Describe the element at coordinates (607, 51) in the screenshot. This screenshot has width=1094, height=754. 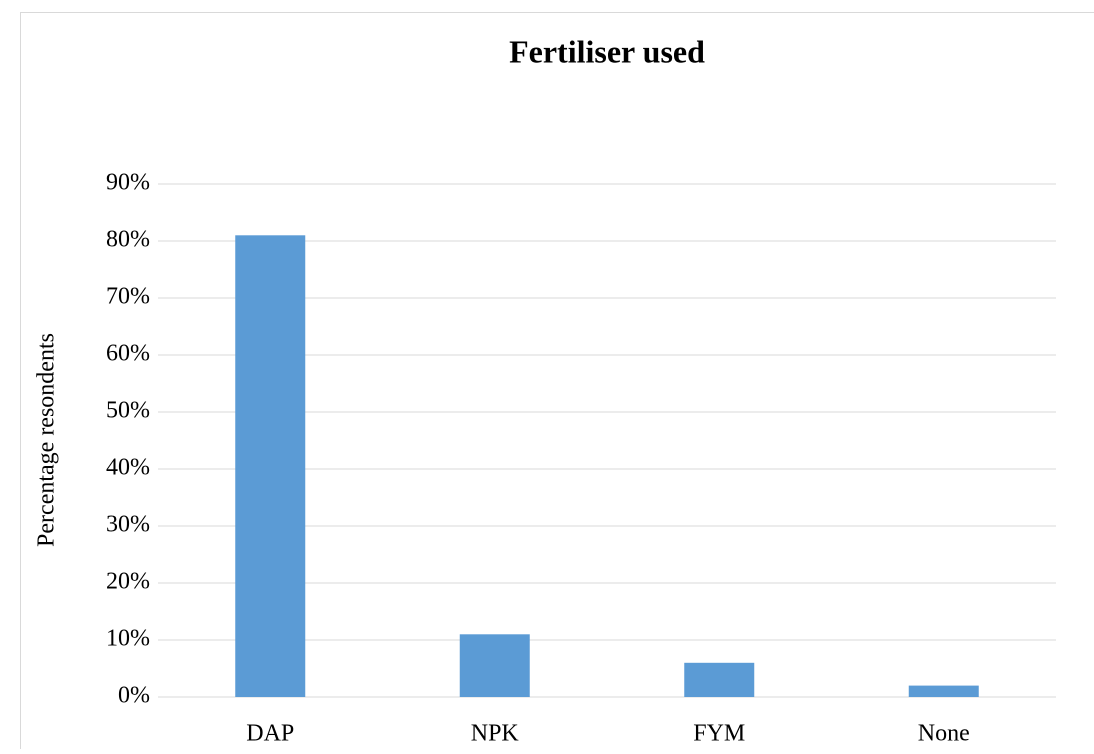
I see `chart-title: Fertiliser used` at that location.